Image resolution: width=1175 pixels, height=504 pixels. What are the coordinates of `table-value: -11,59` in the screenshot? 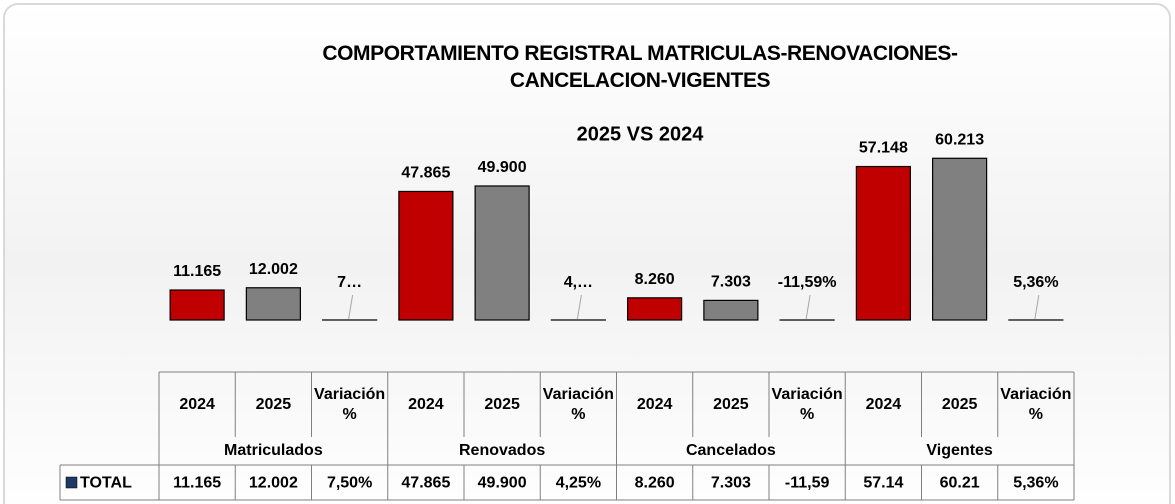 It's located at (807, 483).